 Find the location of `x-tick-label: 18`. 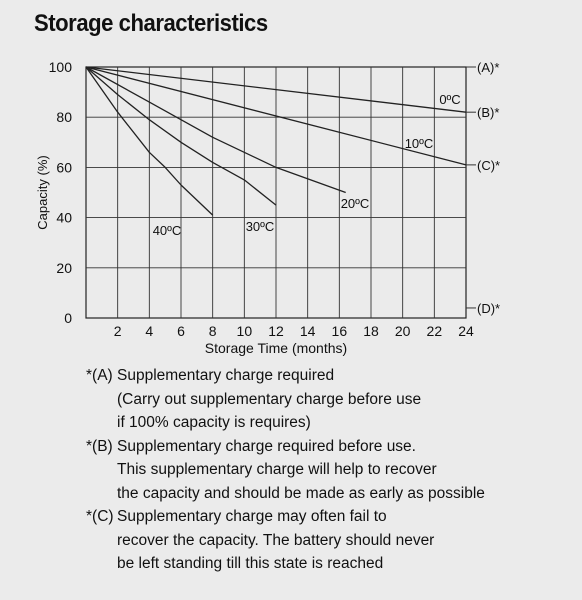

x-tick-label: 18 is located at coordinates (371, 331).